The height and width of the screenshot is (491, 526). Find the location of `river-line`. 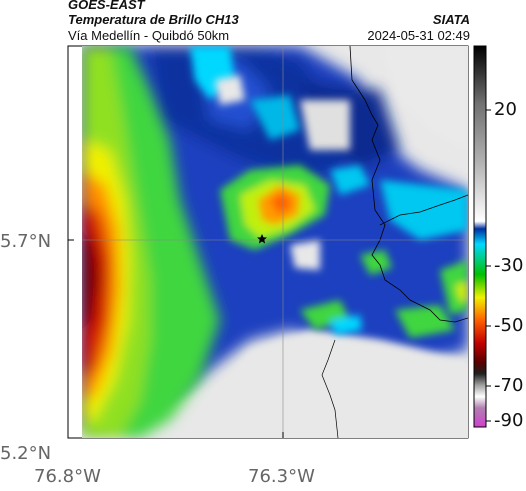

river-line is located at coordinates (330, 388).